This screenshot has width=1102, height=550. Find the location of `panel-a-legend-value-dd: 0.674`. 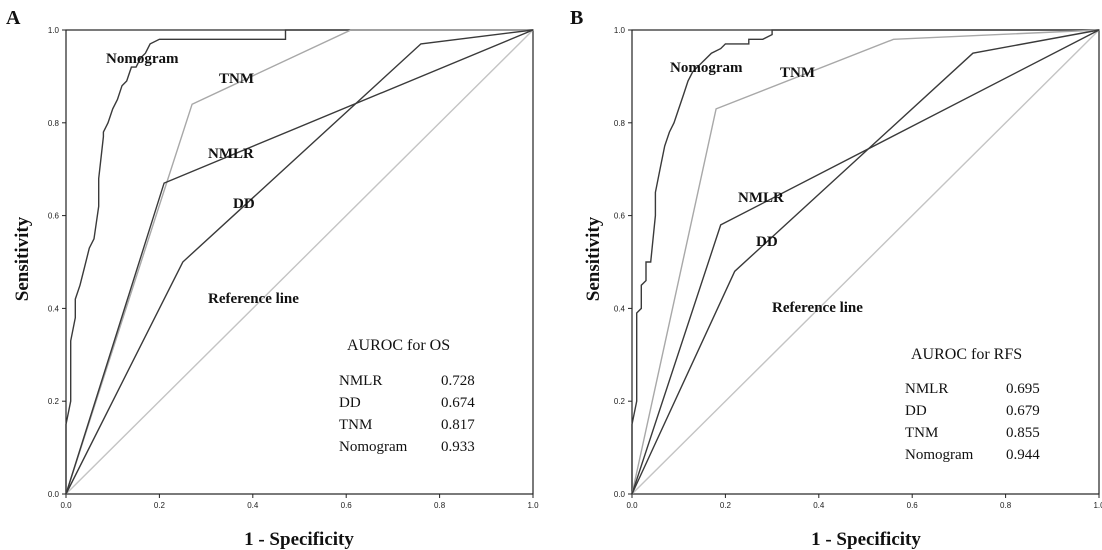

panel-a-legend-value-dd: 0.674 is located at coordinates (458, 403).